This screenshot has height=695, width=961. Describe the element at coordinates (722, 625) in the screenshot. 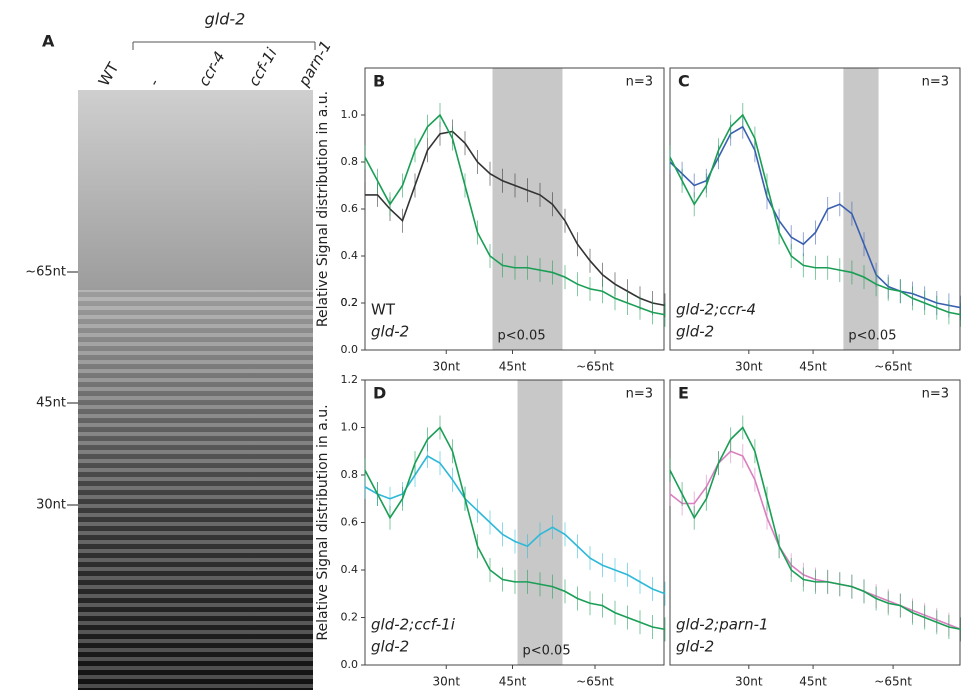

I see `legend-entry: gld-2;parn-1` at that location.